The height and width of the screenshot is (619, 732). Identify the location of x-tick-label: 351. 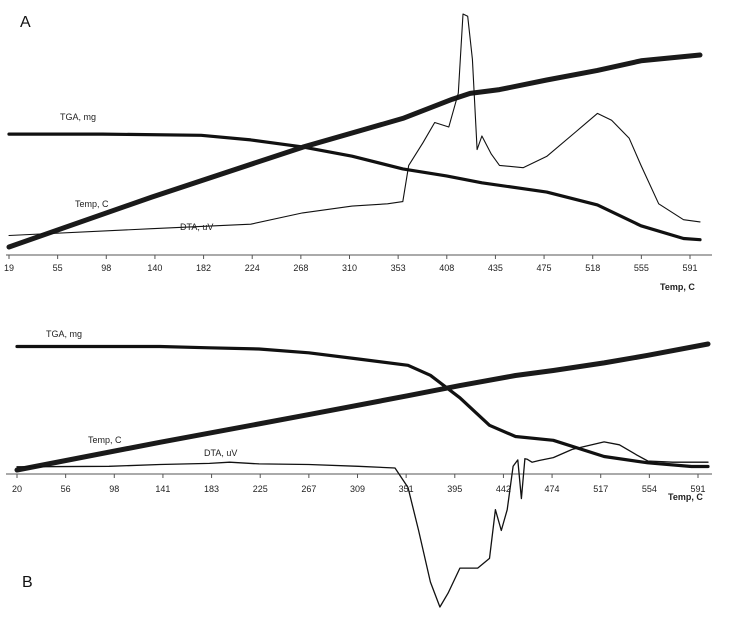
(406, 489).